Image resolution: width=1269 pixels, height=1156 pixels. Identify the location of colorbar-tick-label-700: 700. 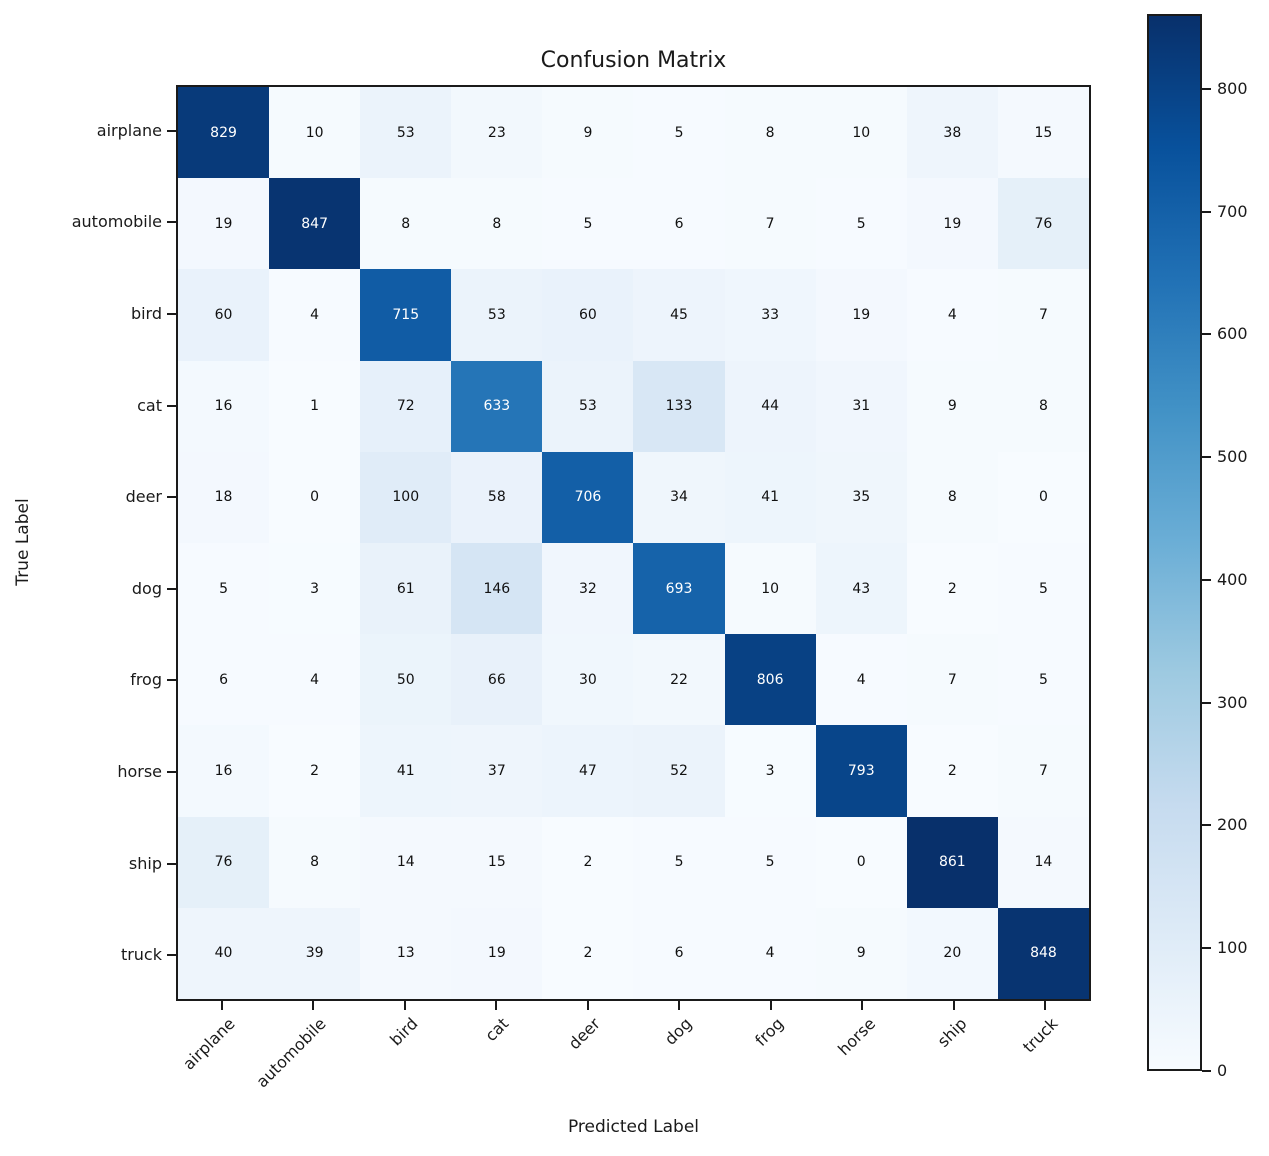
(1232, 211).